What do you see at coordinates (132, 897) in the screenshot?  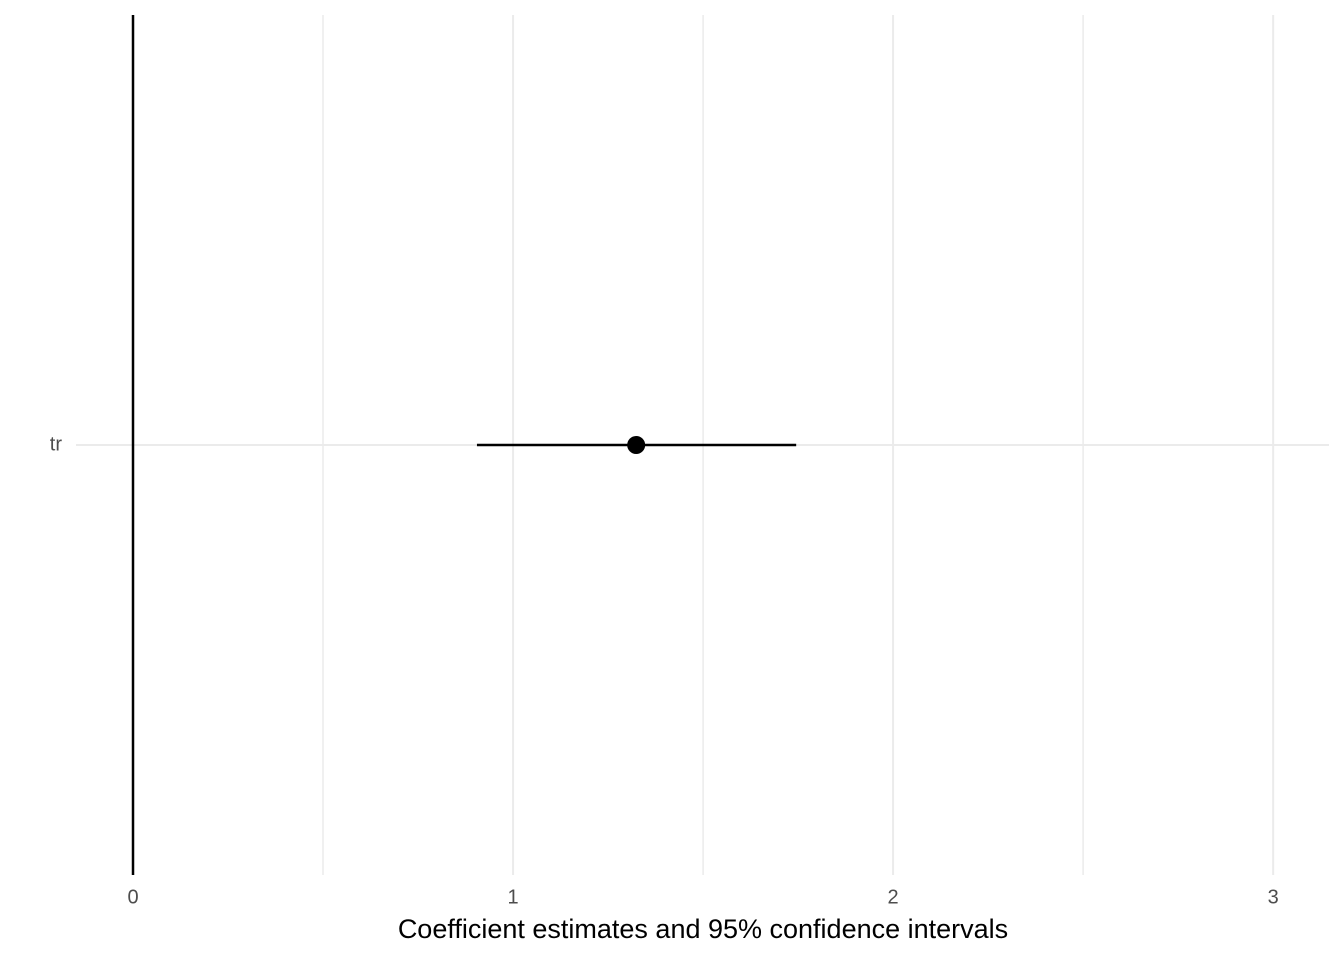 I see `x-tick-label: 0` at bounding box center [132, 897].